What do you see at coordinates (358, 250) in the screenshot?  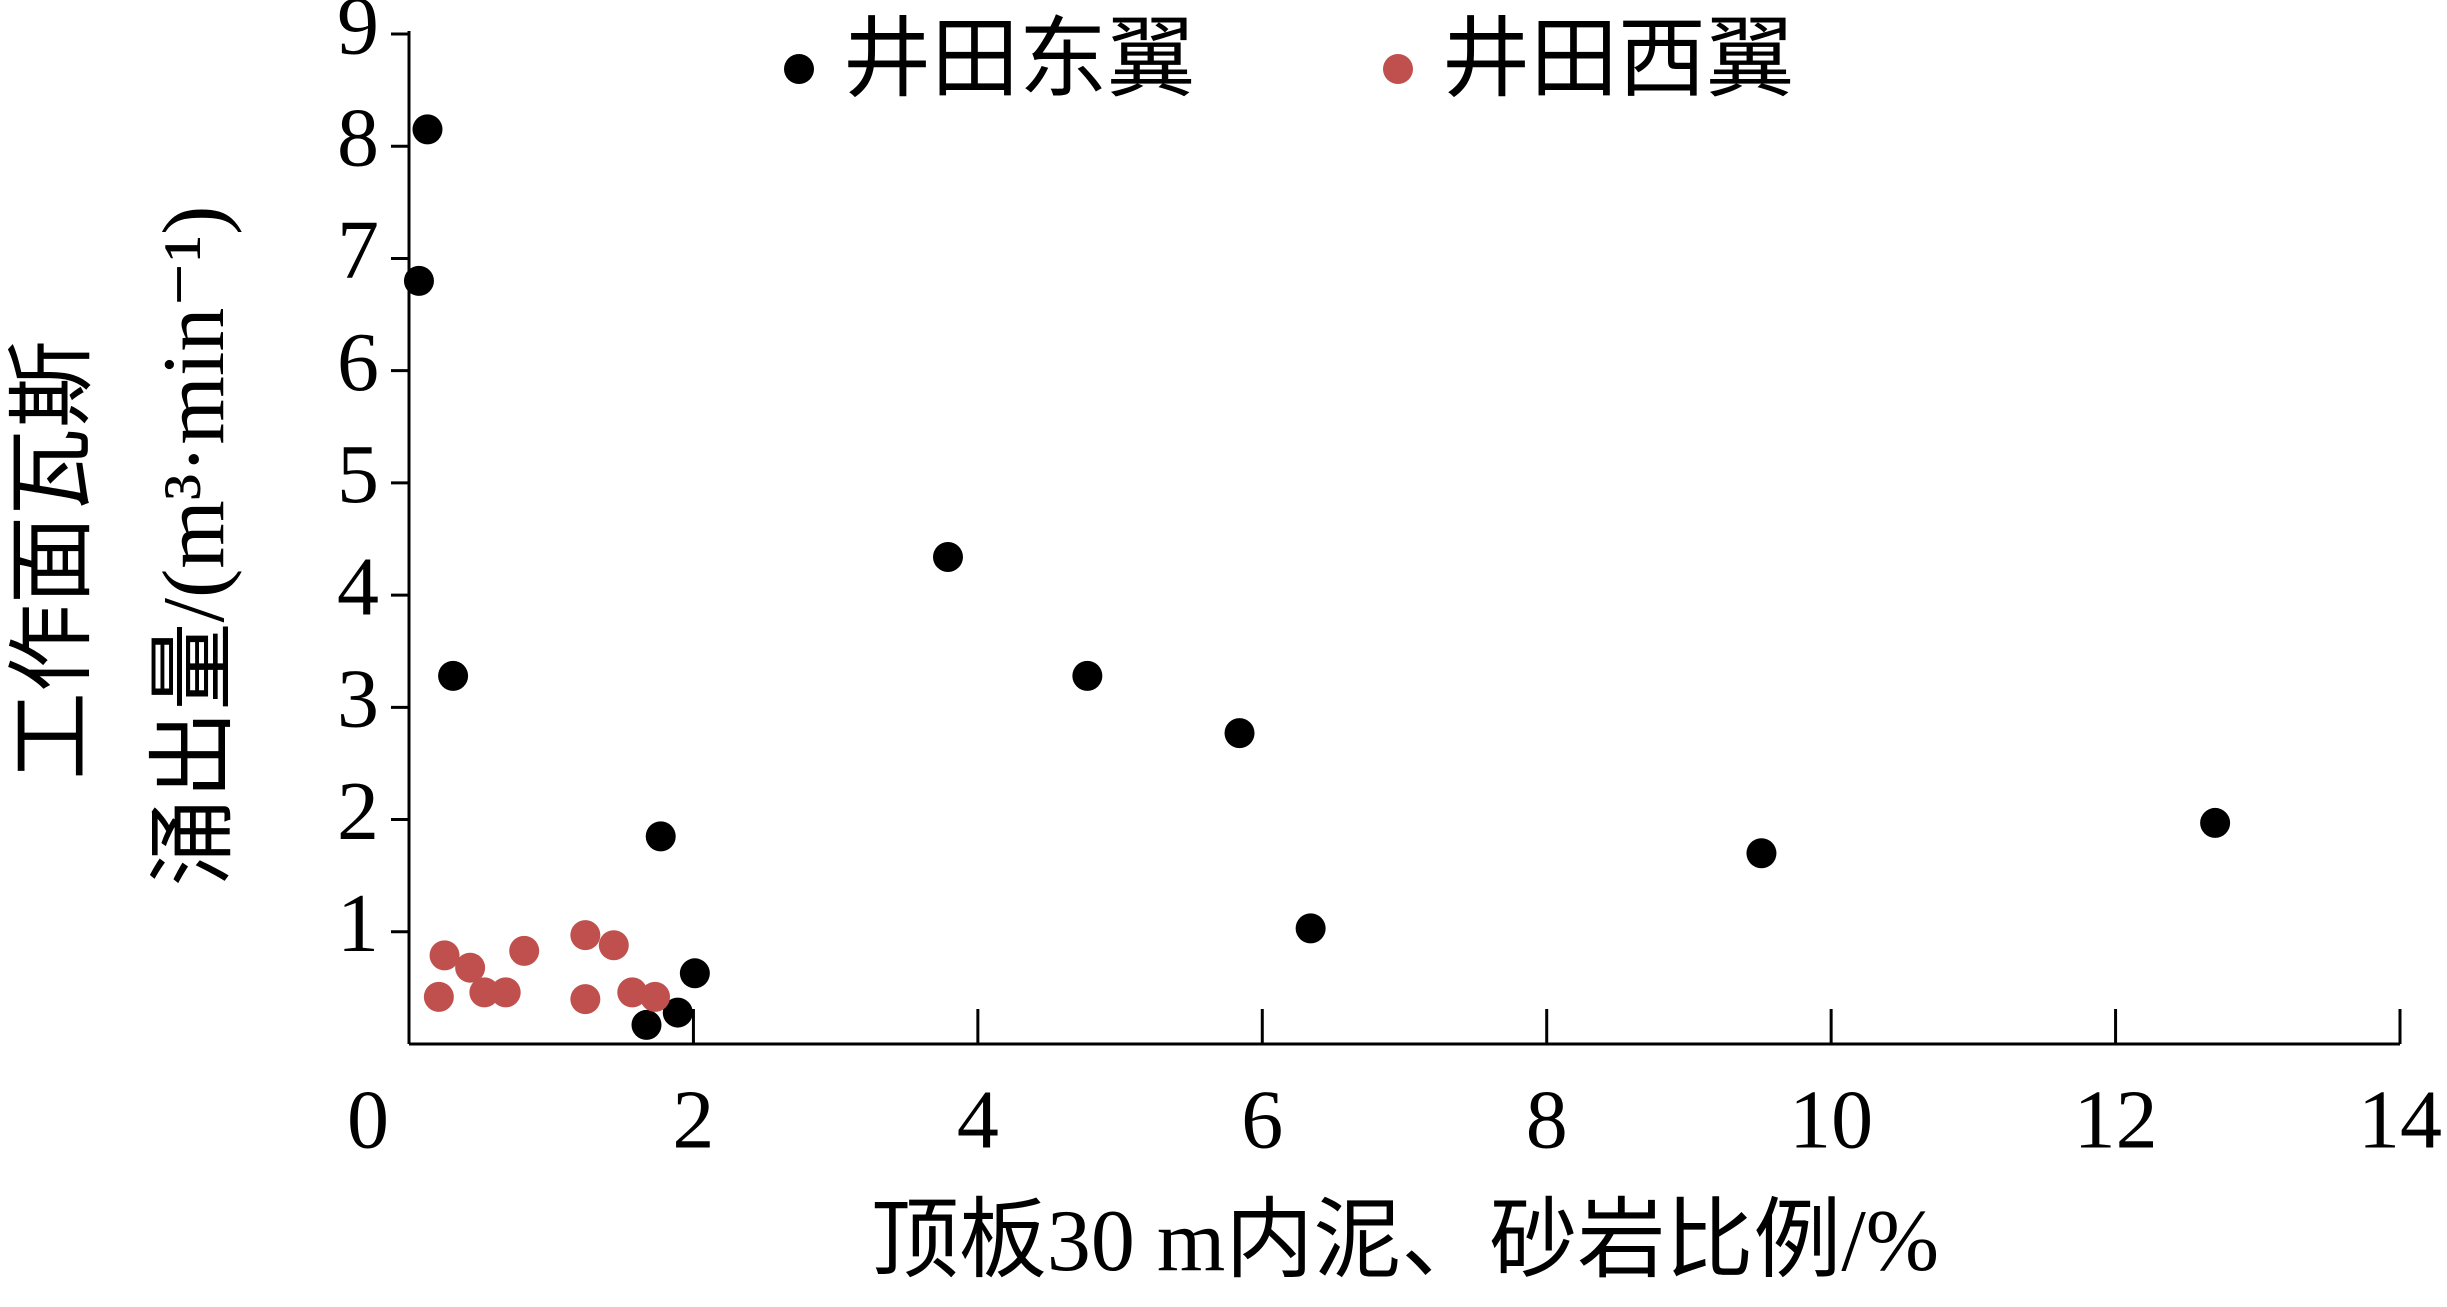 I see `y-tick-label: 7` at bounding box center [358, 250].